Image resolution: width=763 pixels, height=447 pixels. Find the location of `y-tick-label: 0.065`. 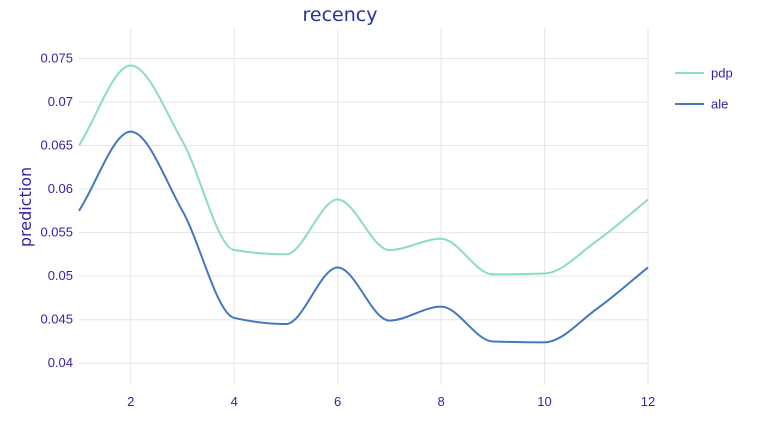

y-tick-label: 0.065 is located at coordinates (56, 145).